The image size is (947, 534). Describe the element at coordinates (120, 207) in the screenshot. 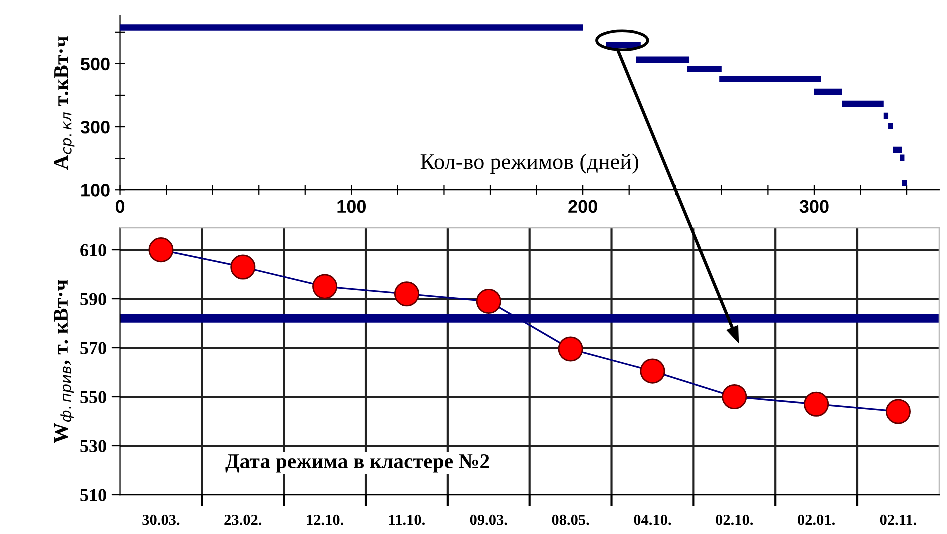

I see `x-tick-label: 0` at that location.